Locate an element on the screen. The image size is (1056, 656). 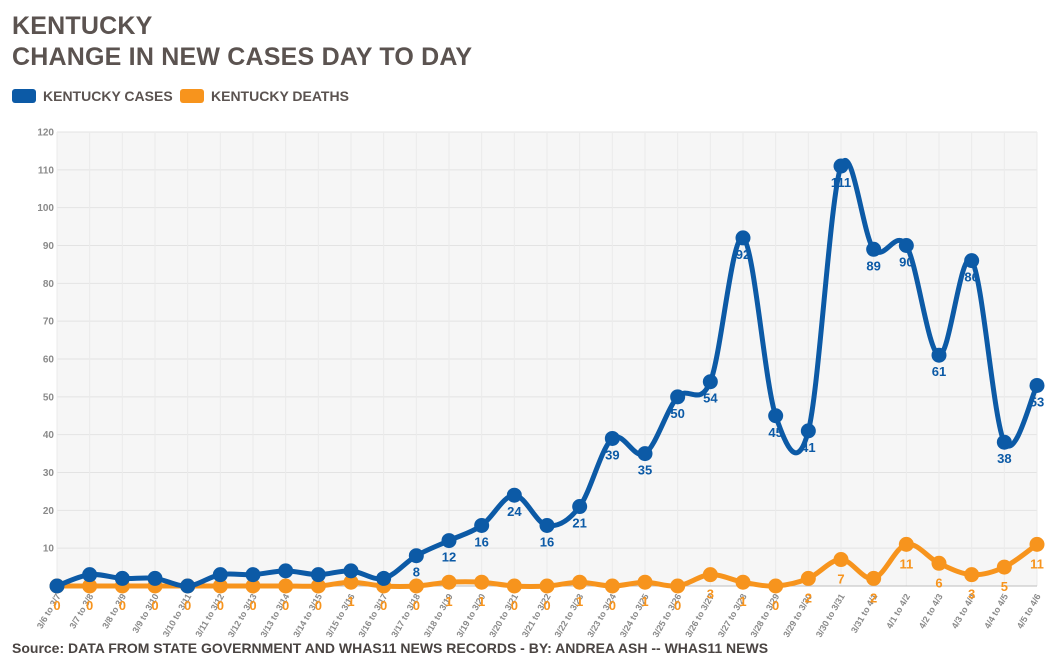
legend-swatch-deaths is located at coordinates (192, 96).